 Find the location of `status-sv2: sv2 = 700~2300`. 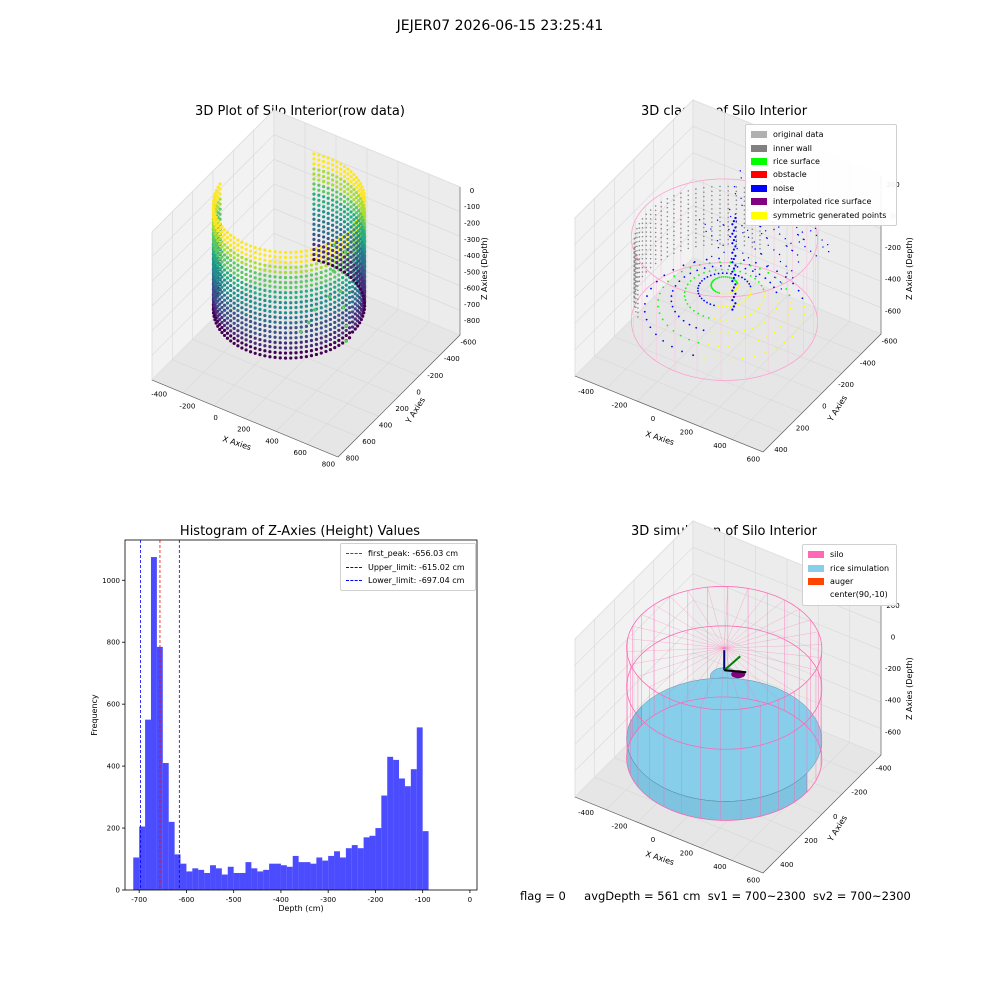

status-sv2: sv2 = 700~2300 is located at coordinates (861, 896).